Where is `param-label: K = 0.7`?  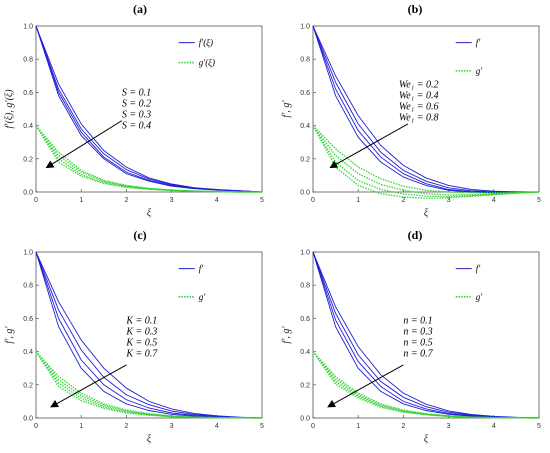 param-label: K = 0.7 is located at coordinates (141, 353).